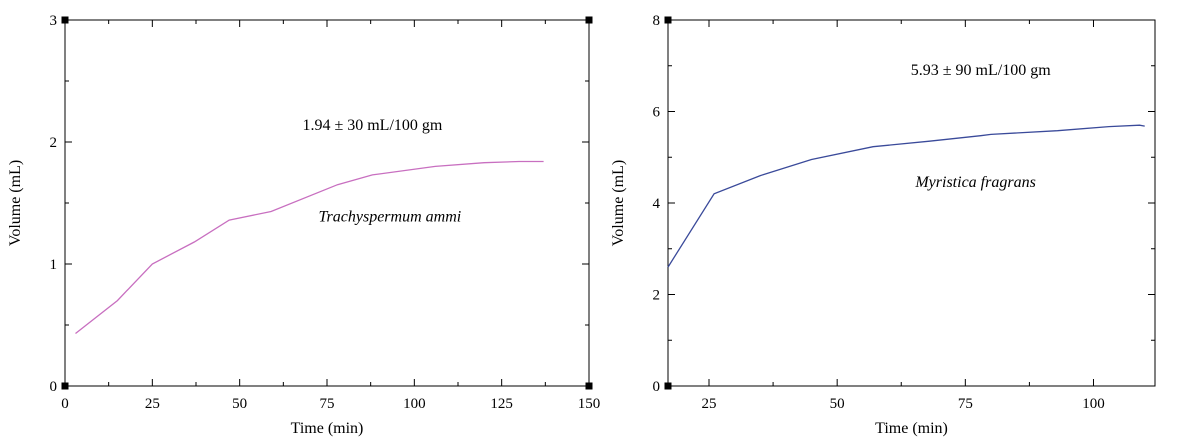 The height and width of the screenshot is (444, 1181). Describe the element at coordinates (657, 113) in the screenshot. I see `y-tick-label: 6` at that location.